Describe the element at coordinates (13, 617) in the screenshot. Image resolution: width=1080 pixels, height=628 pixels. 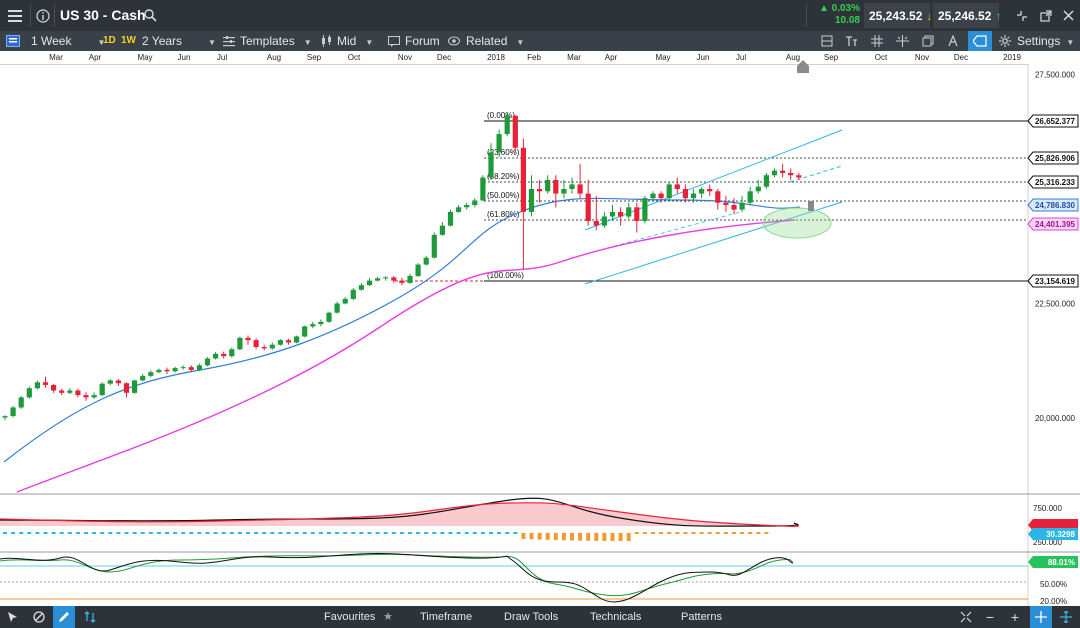
I see `cursor-icon` at that location.